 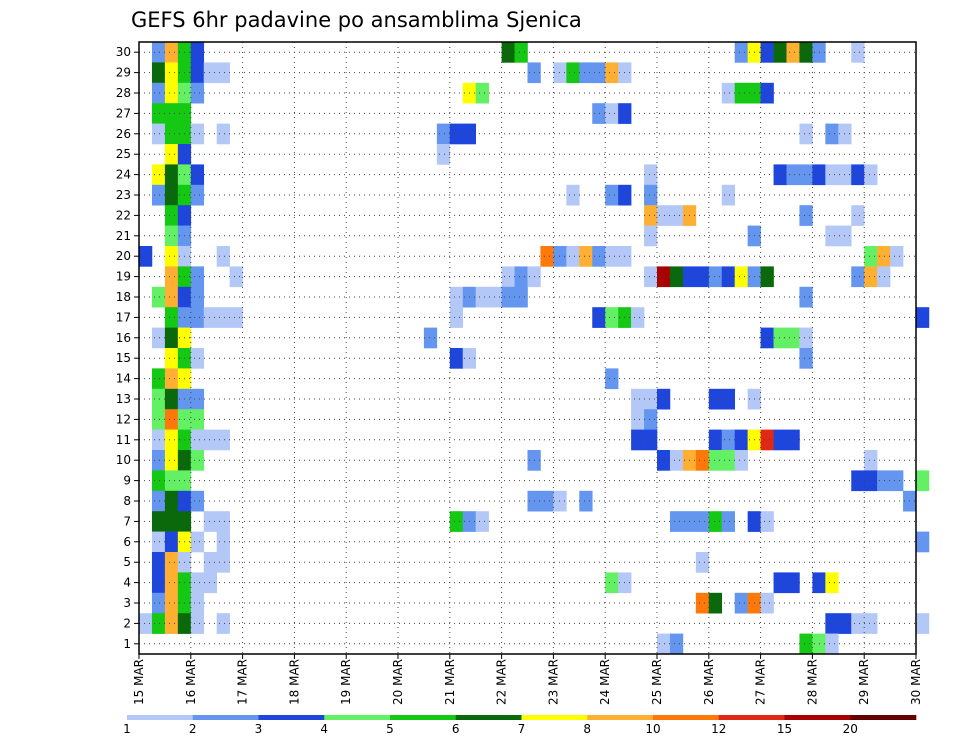 I want to click on x-tick-label: 28 MAR, so click(x=812, y=682).